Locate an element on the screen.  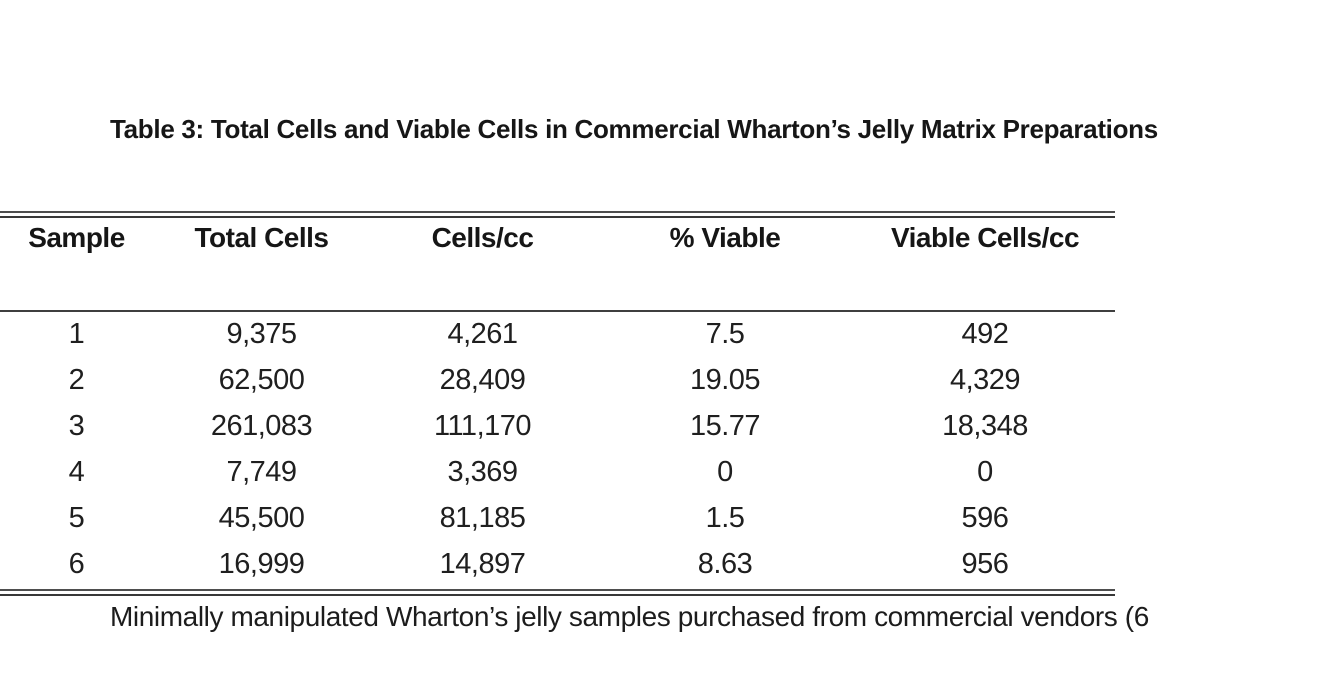
cell-sample: 5 is located at coordinates (76, 517).